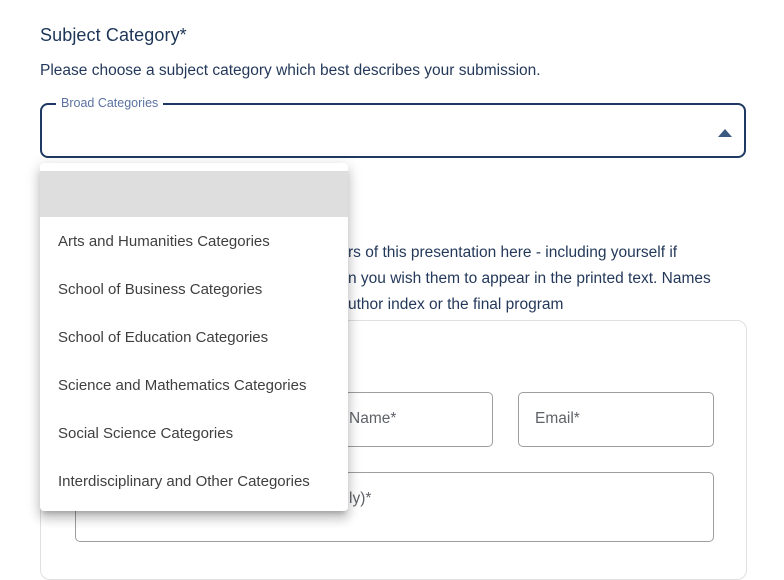 The width and height of the screenshot is (784, 580). What do you see at coordinates (616, 419) in the screenshot?
I see `email-field` at bounding box center [616, 419].